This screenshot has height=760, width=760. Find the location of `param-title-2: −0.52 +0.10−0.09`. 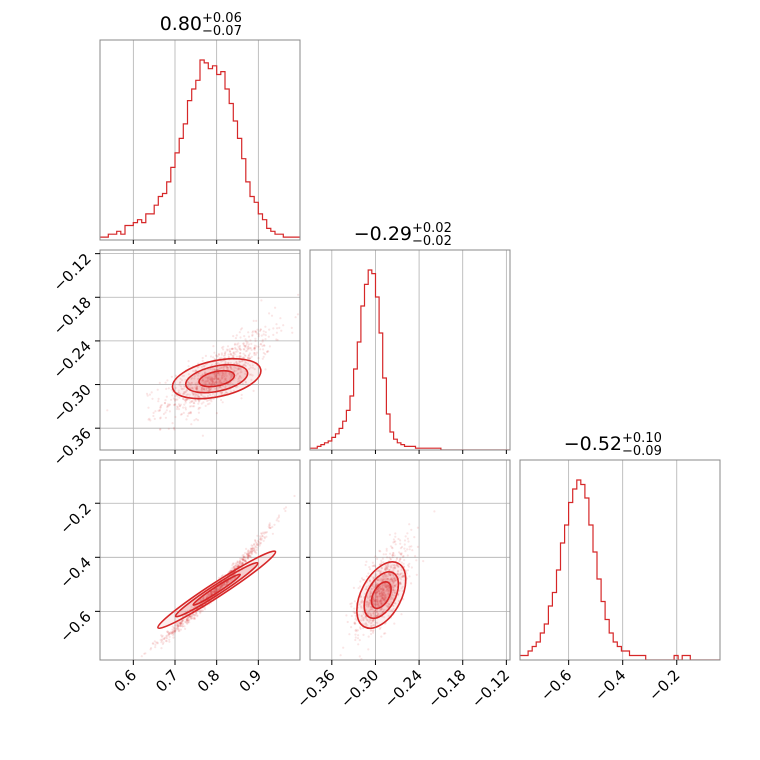

param-title-2: −0.52 +0.10−0.09 is located at coordinates (613, 445).